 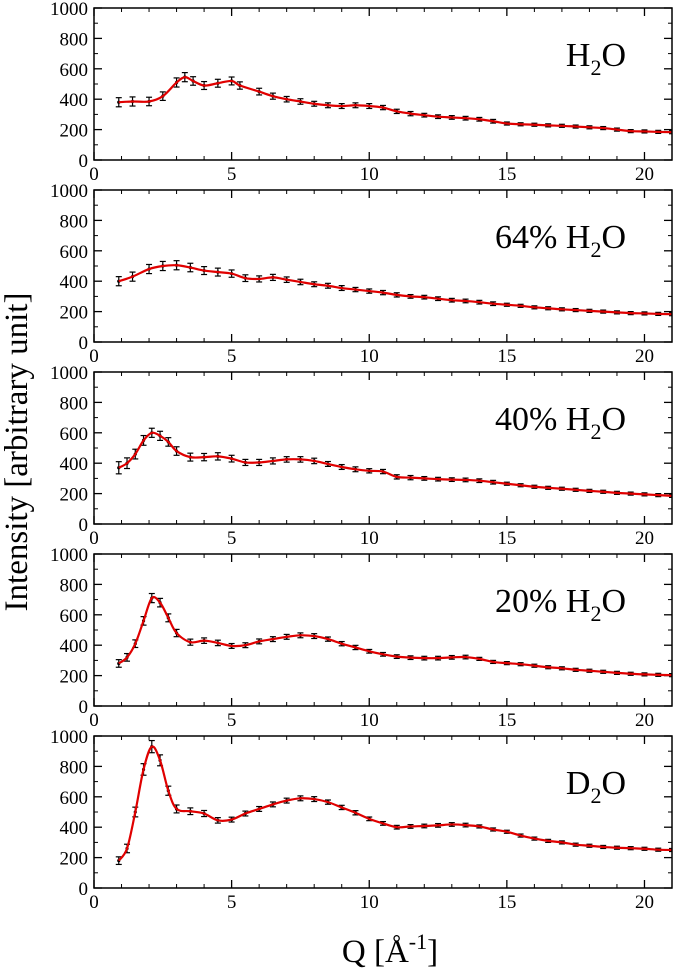 What do you see at coordinates (530, 601) in the screenshot?
I see `panel-label-prefix: 20%` at bounding box center [530, 601].